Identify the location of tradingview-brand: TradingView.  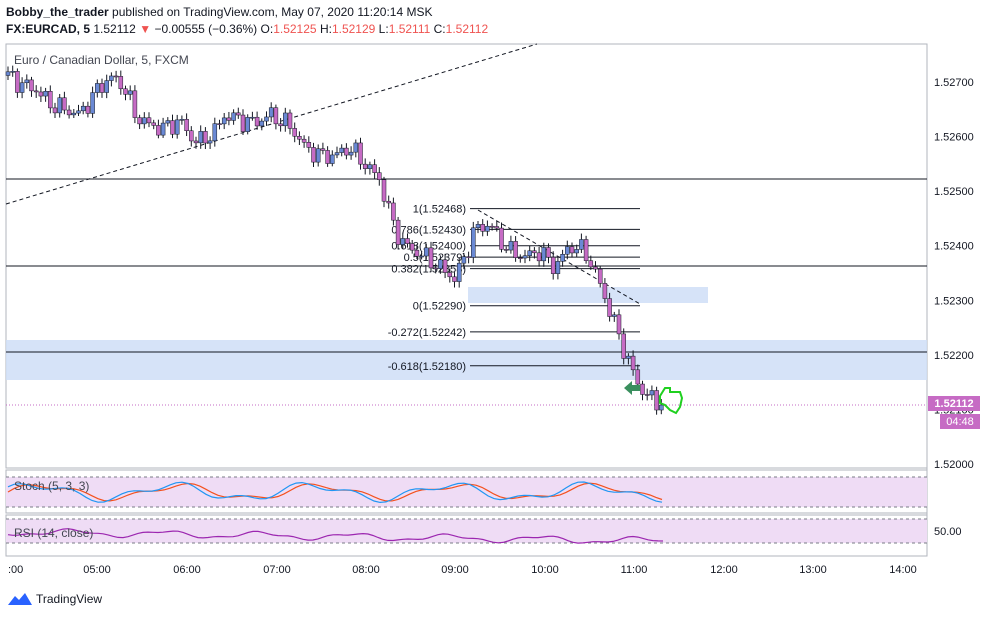
(55, 599).